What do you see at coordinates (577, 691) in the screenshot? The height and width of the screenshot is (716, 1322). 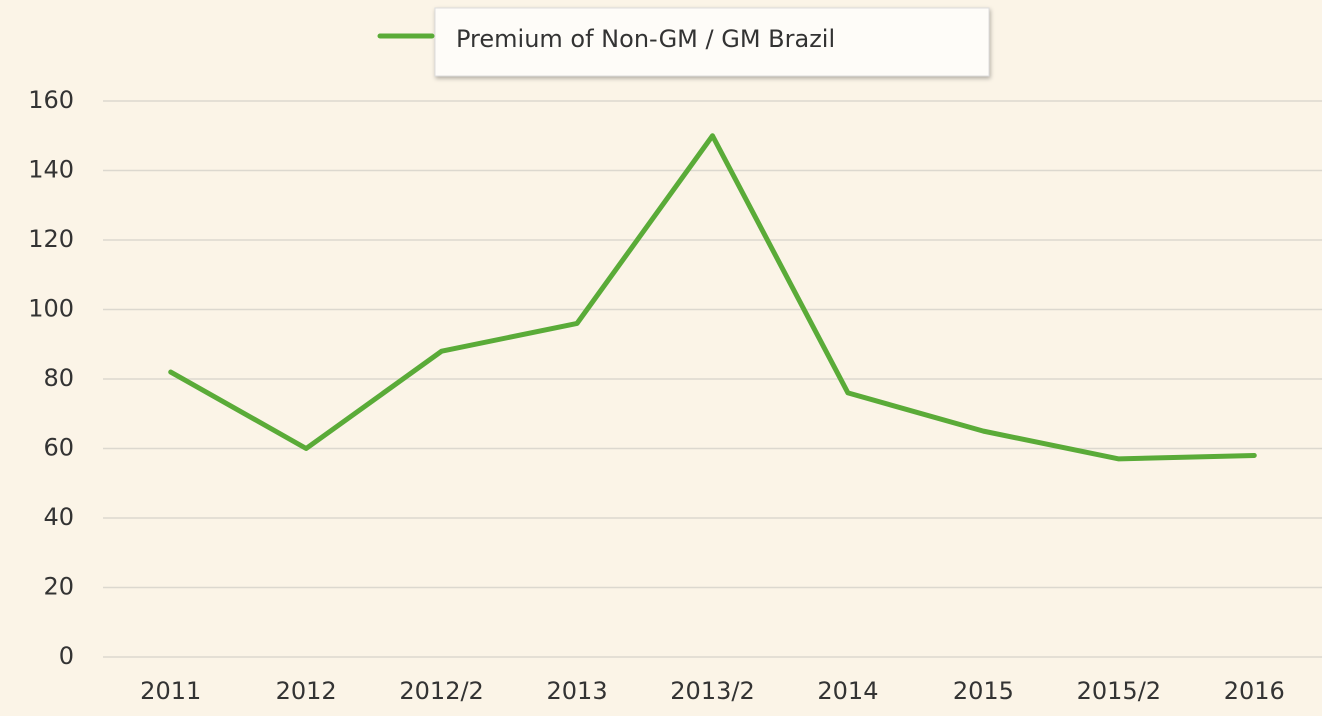 I see `x-tick-label: 2013` at bounding box center [577, 691].